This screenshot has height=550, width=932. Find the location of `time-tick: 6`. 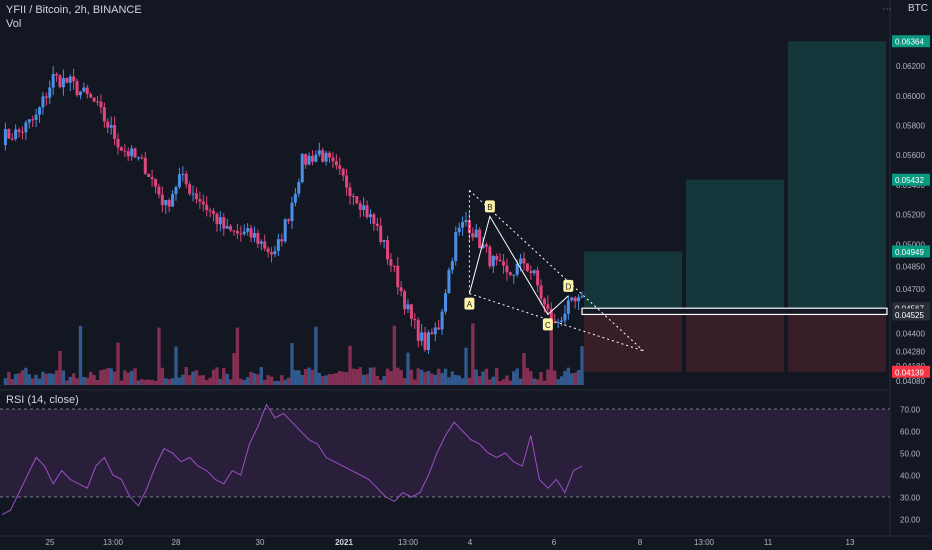

time-tick: 6 is located at coordinates (554, 542).